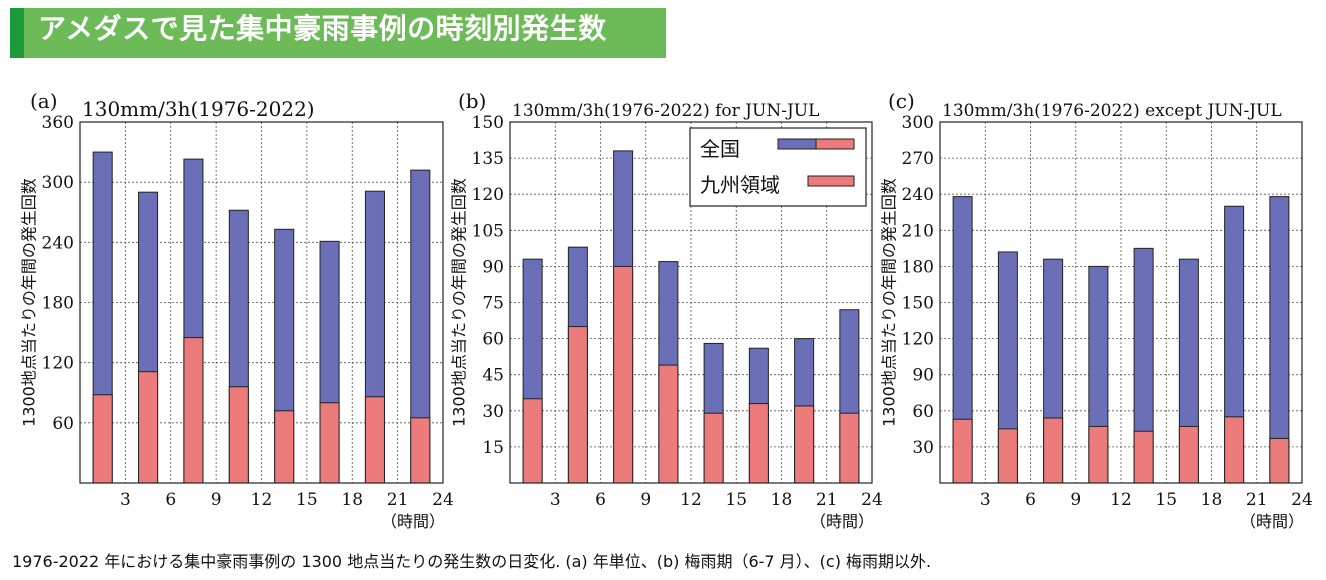 The image size is (1326, 580). Describe the element at coordinates (488, 159) in the screenshot. I see `y-tick-label: 135` at that location.